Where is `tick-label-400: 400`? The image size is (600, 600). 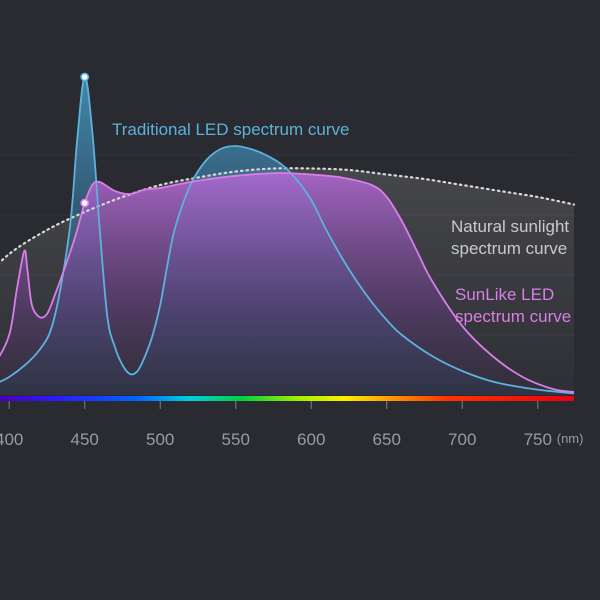
tick-label-400: 400 is located at coordinates (11, 439).